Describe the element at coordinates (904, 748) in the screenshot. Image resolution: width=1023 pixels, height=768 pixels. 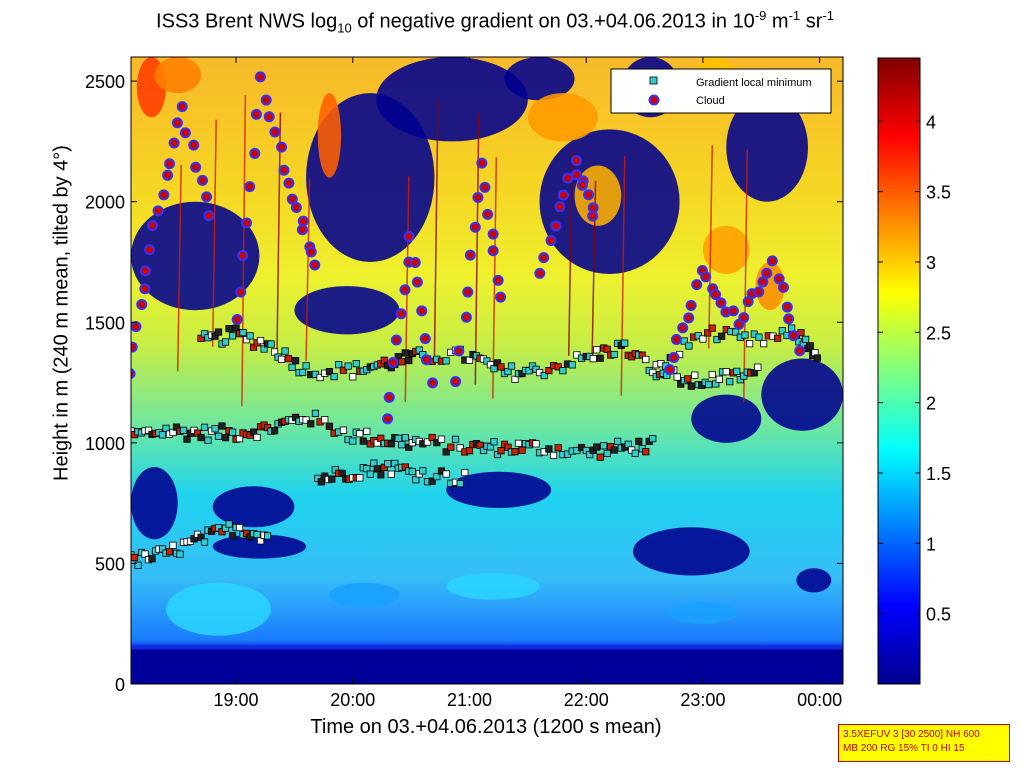
I see `infobox-line-2: MB 200 RG 15% TI 0 HI 15` at that location.